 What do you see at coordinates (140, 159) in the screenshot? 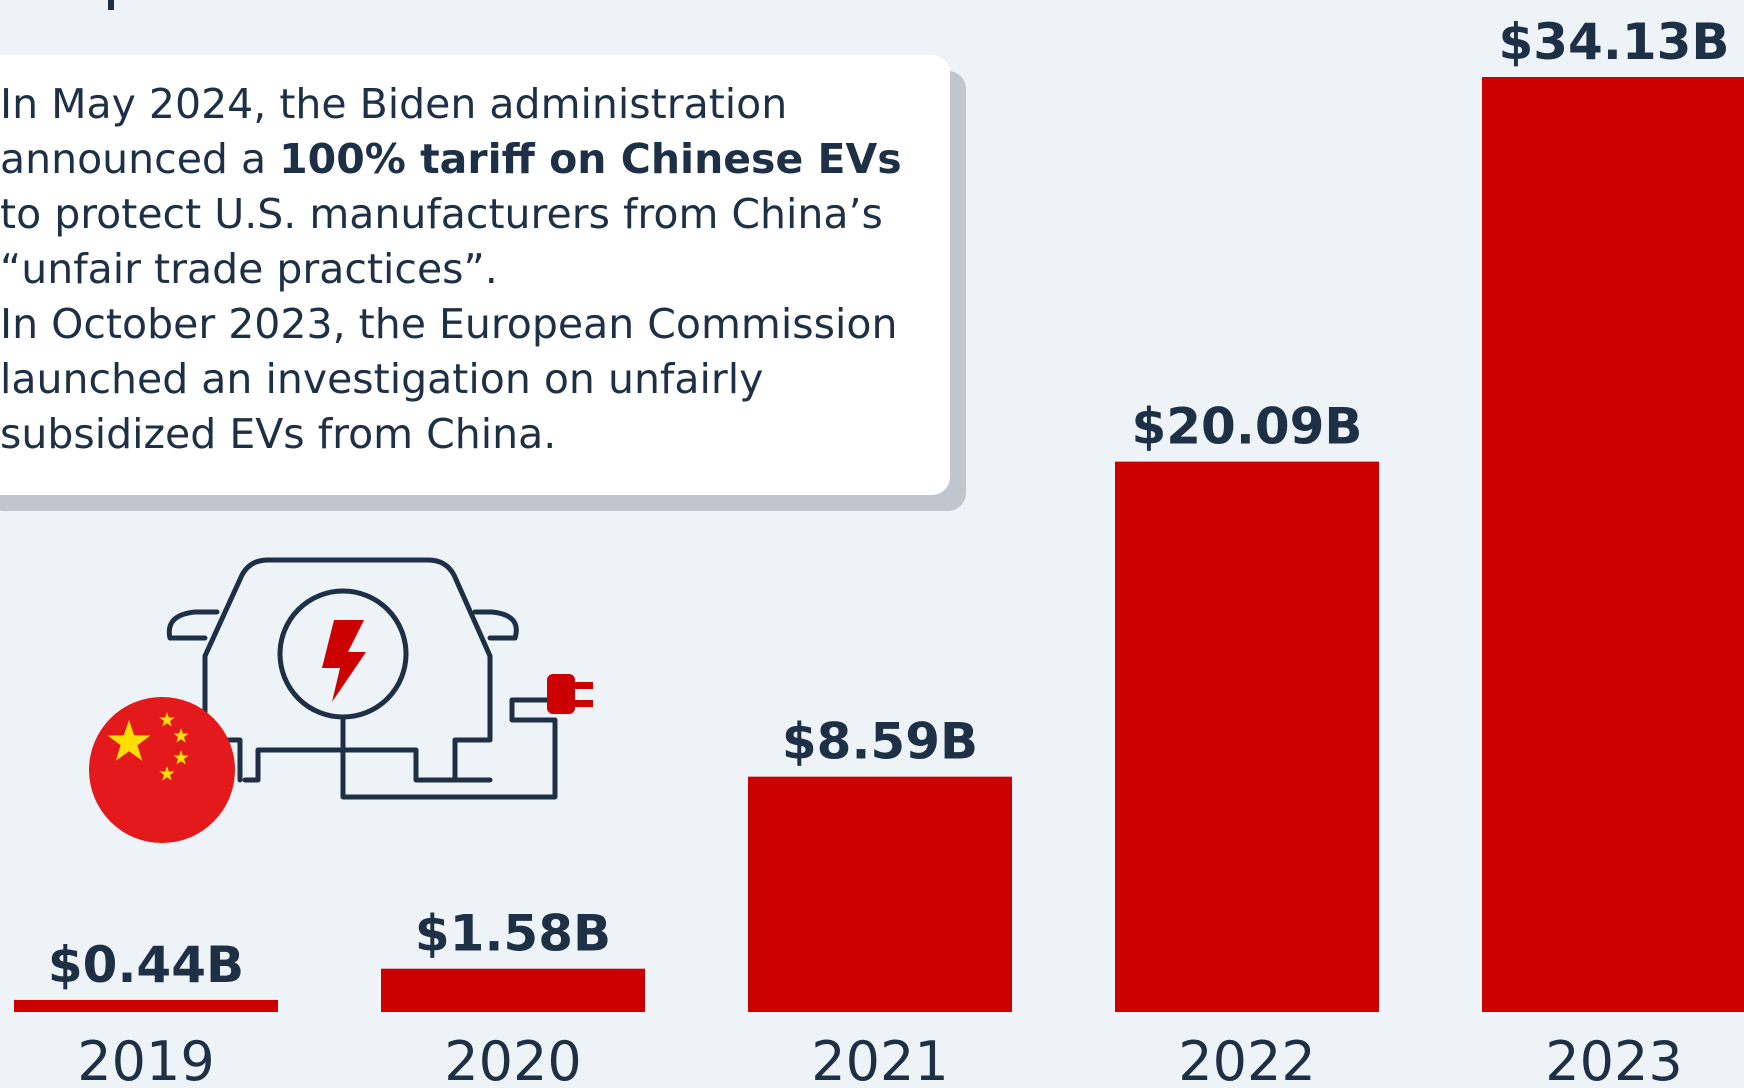
I see `annotation-line: announced a` at bounding box center [140, 159].